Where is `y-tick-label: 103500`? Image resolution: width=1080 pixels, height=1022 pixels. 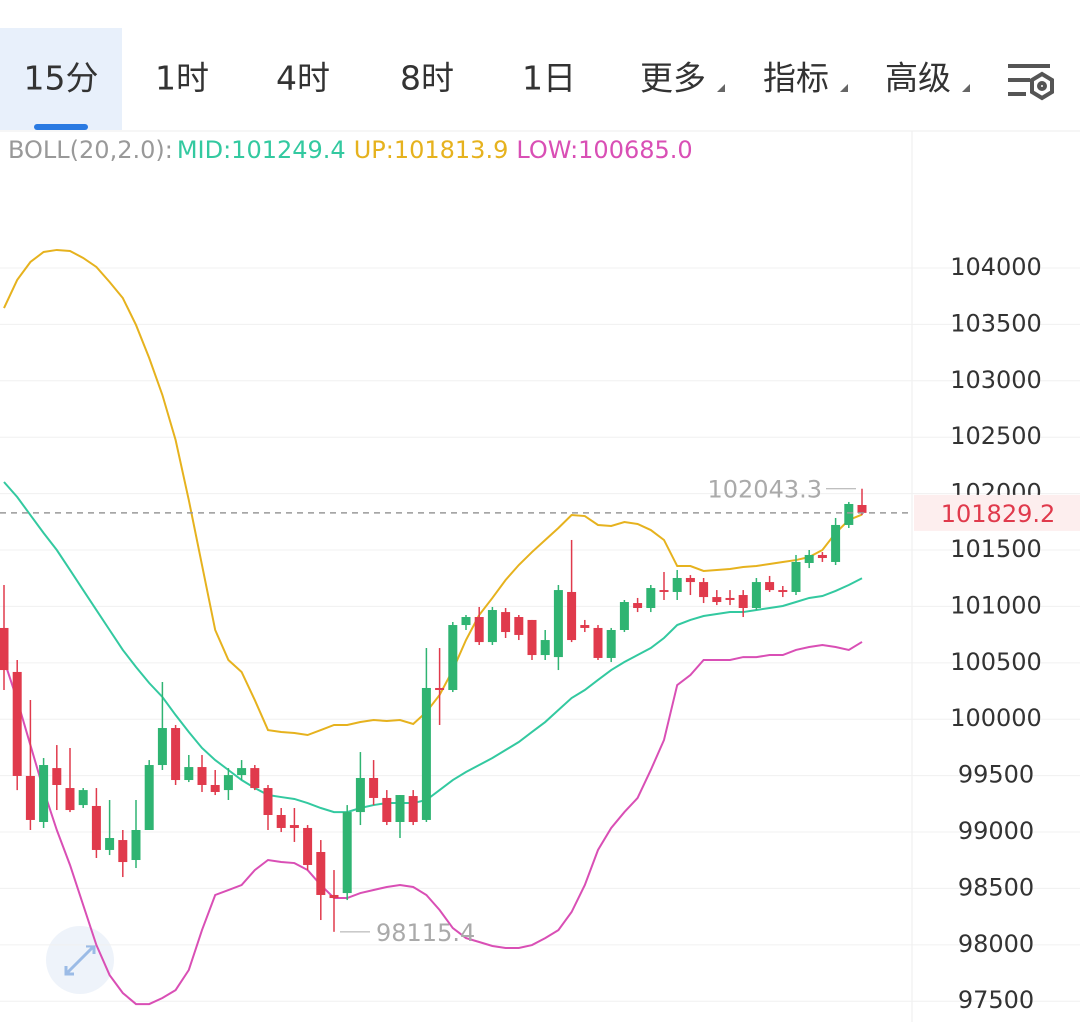 y-tick-label: 103500 is located at coordinates (996, 323).